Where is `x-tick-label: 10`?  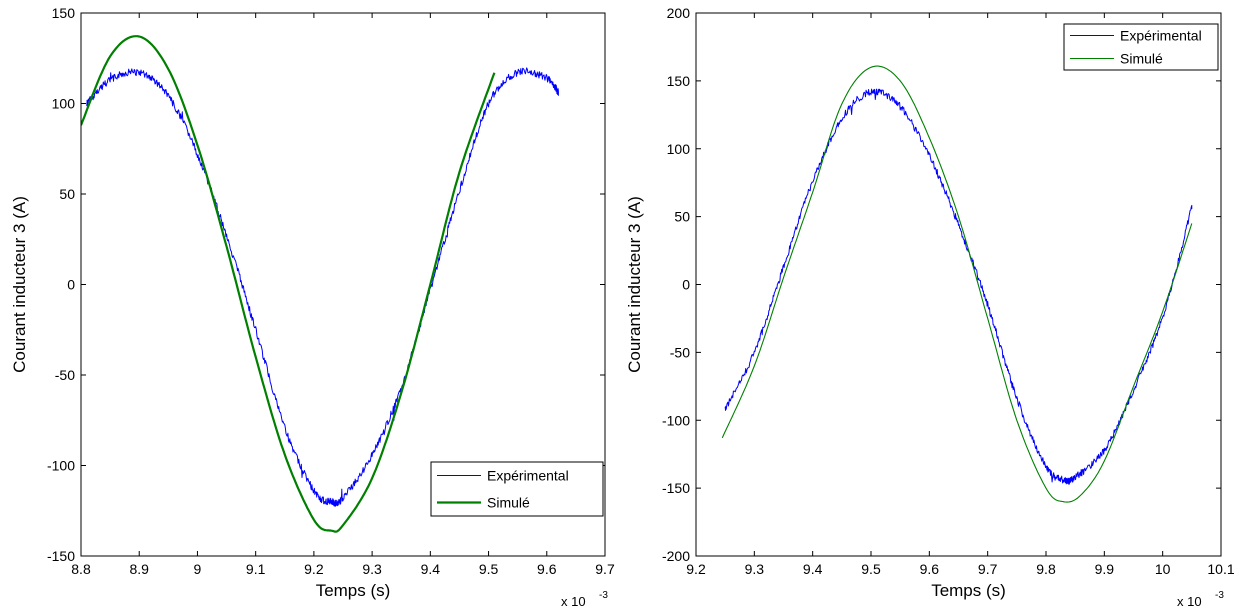
x-tick-label: 10 is located at coordinates (1163, 569).